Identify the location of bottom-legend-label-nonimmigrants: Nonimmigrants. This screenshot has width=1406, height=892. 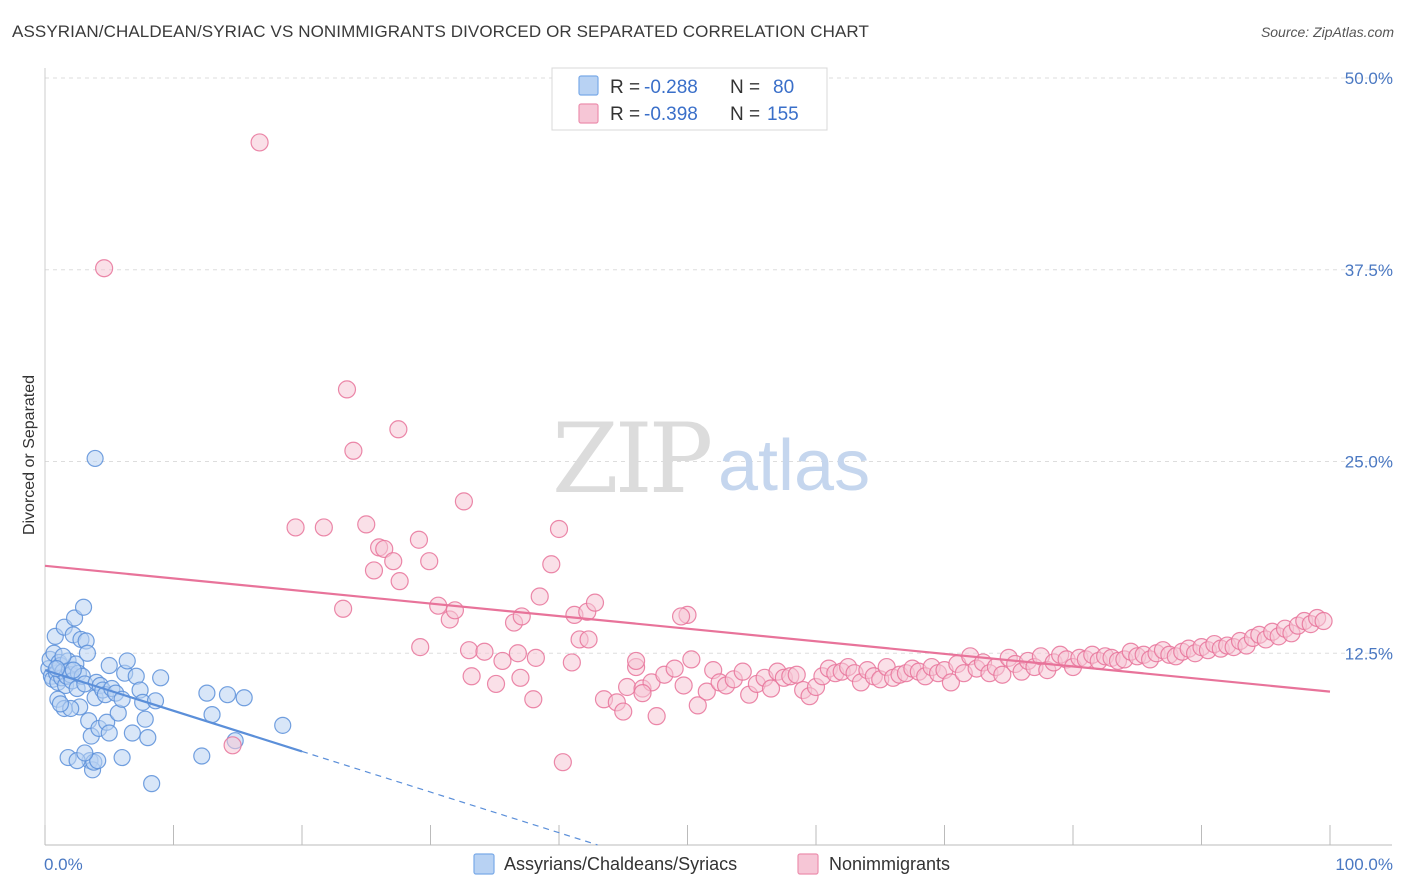
(889, 864).